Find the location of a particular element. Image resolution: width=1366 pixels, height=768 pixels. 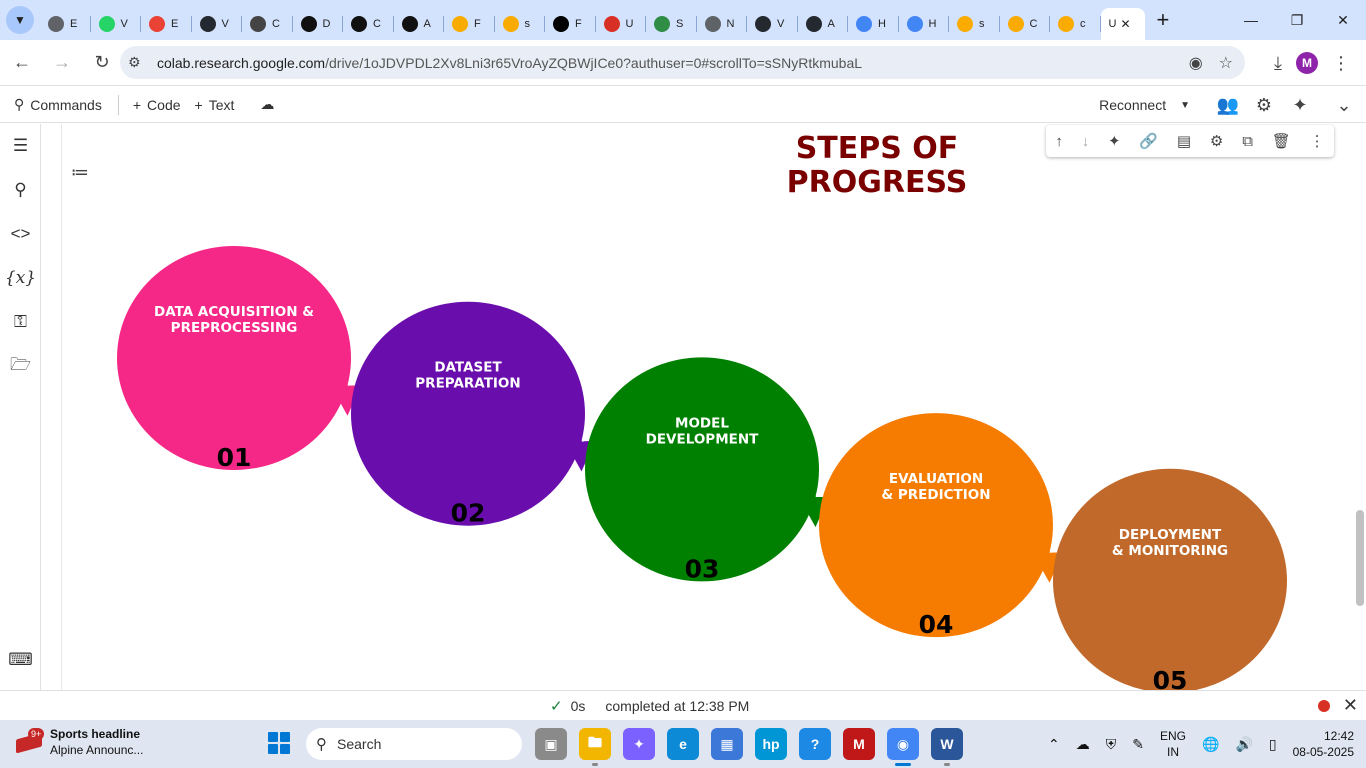

battery-icon: ▯ is located at coordinates (1272, 743).